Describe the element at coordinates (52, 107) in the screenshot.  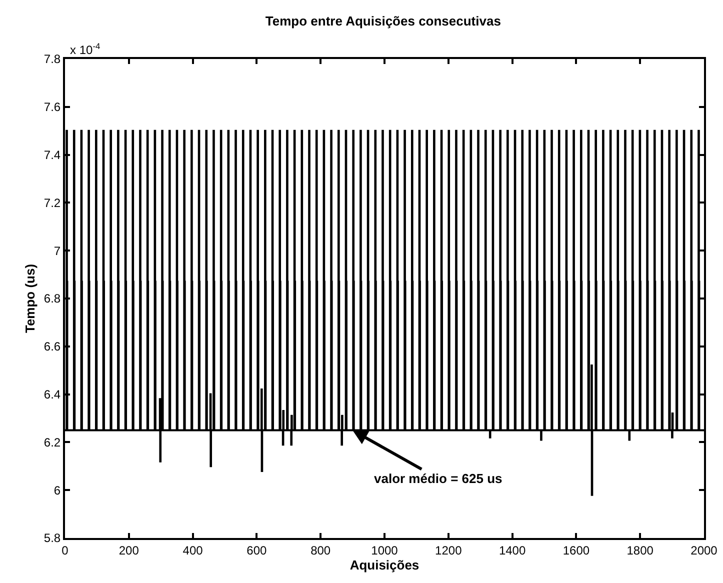
I see `y-tick-label: 7.6` at that location.